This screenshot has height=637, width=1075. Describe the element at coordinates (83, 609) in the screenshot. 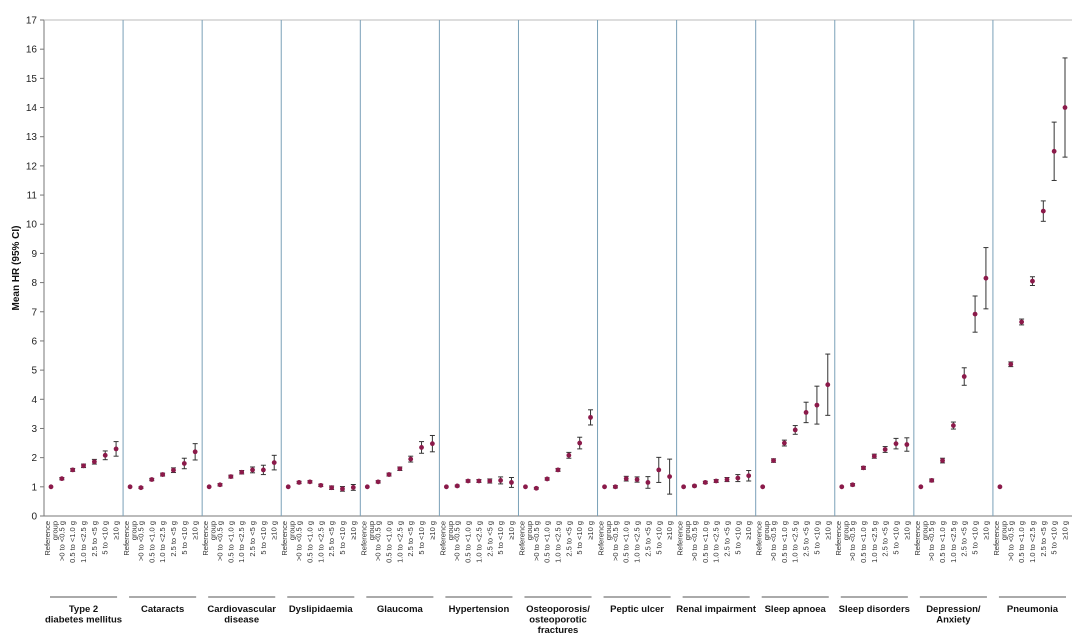

I see `condition-label: Type 2` at that location.